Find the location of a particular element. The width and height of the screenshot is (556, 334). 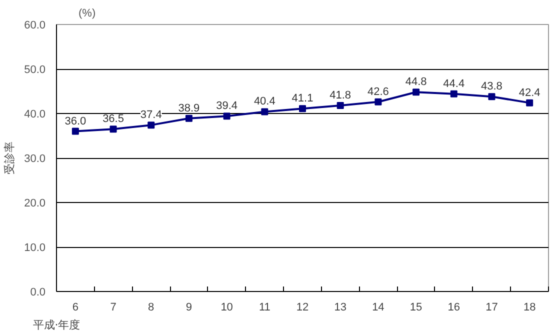

text: 39.4 is located at coordinates (227, 106).